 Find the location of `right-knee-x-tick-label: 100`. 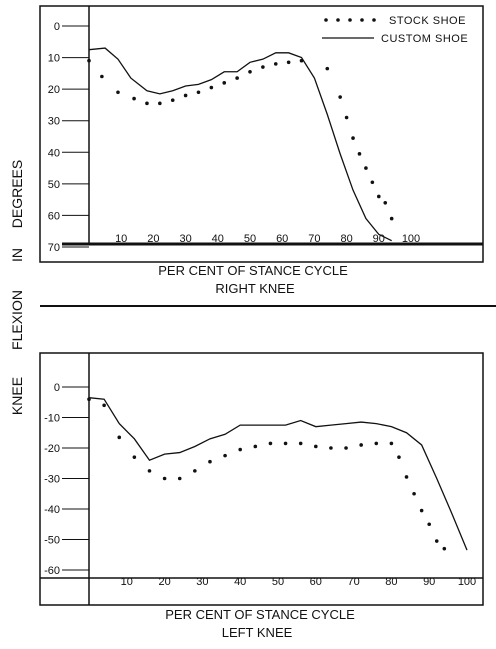

right-knee-x-tick-label: 100 is located at coordinates (411, 239).